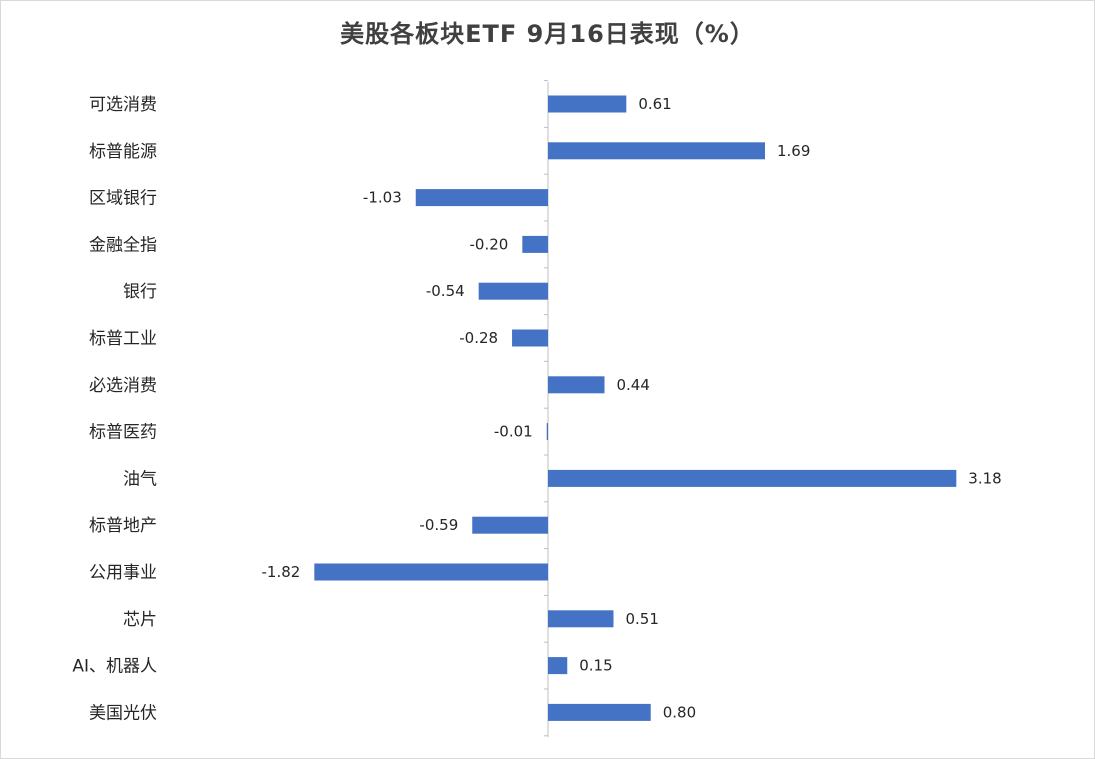  I want to click on category-label: 油气, so click(140, 479).